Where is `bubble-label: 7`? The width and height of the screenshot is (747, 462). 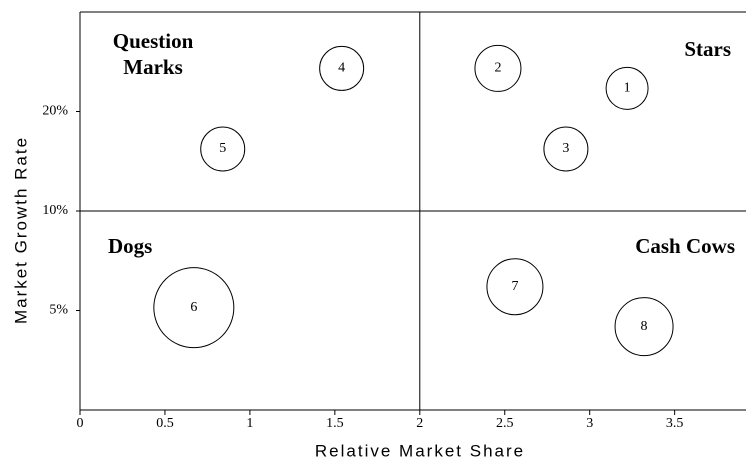
bubble-label: 7 is located at coordinates (514, 286).